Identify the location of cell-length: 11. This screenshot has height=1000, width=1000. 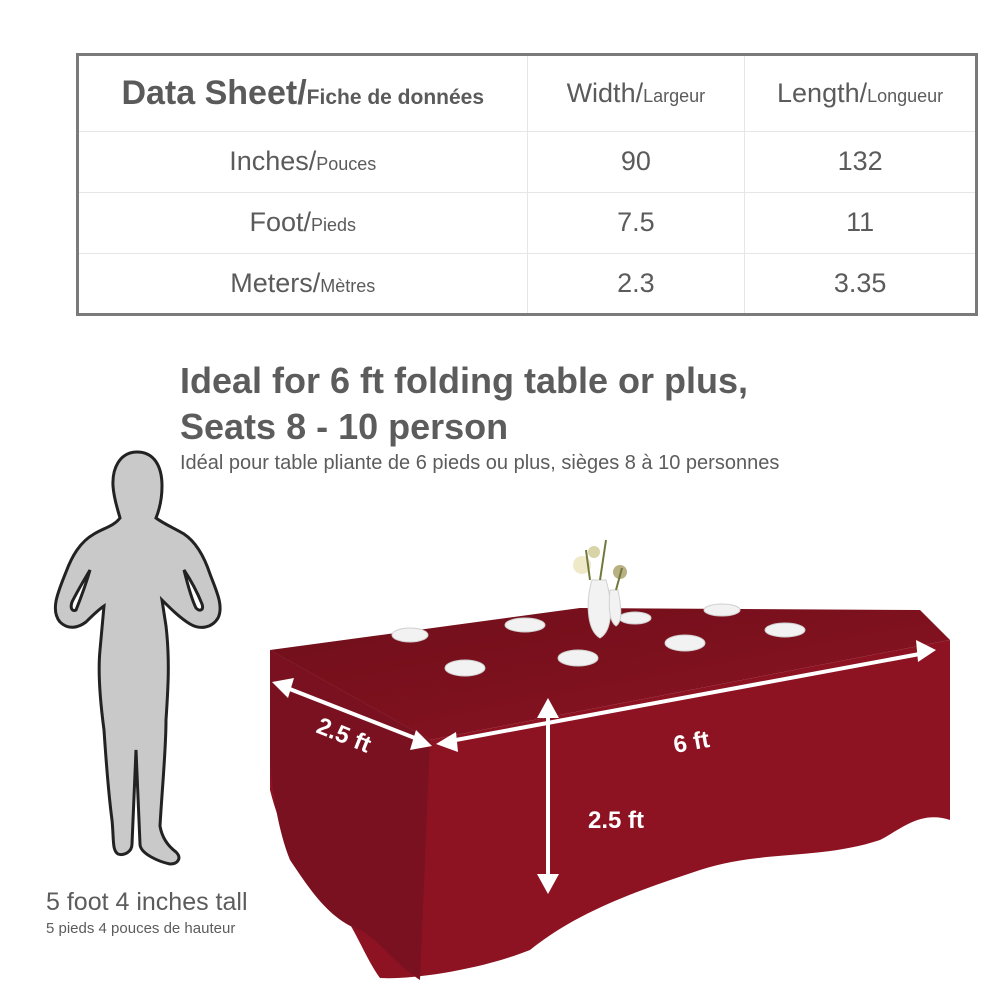
(859, 223).